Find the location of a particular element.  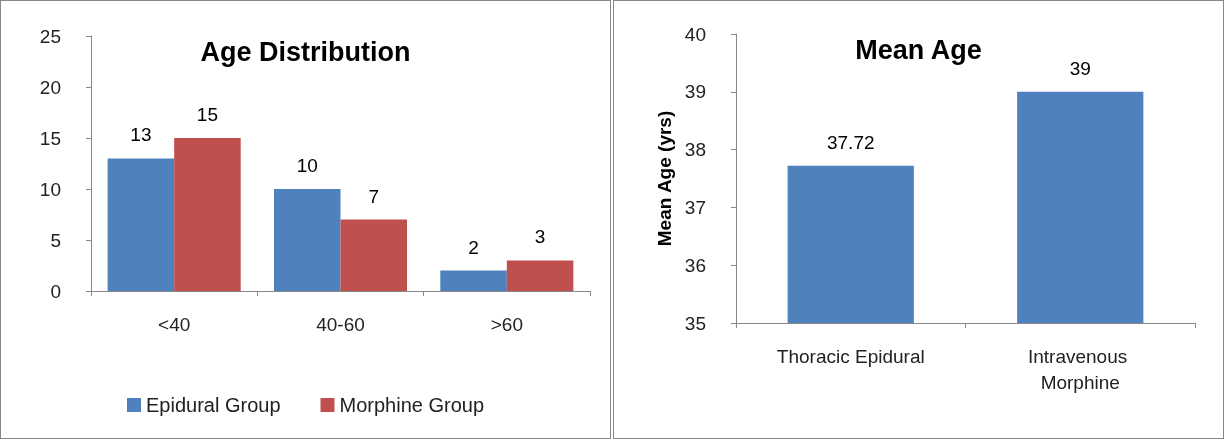

legend-label: Morphine Group is located at coordinates (412, 405).